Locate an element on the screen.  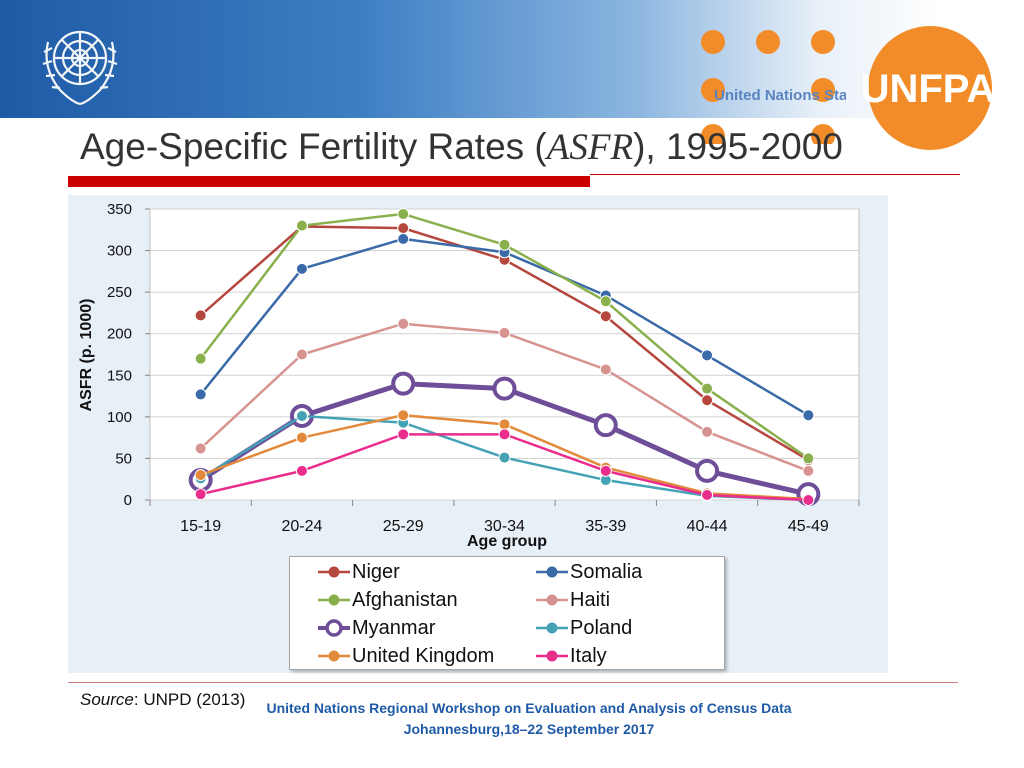
x-axis-label: Age group is located at coordinates (507, 541).